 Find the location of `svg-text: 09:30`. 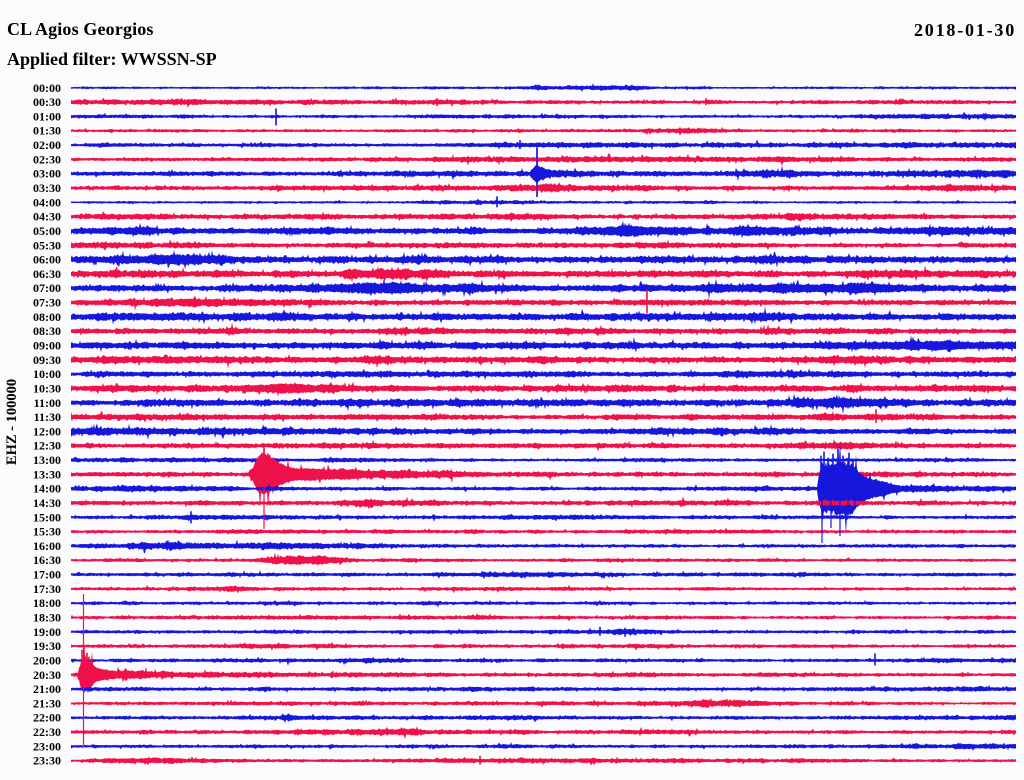

svg-text: 09:30 is located at coordinates (47, 360).